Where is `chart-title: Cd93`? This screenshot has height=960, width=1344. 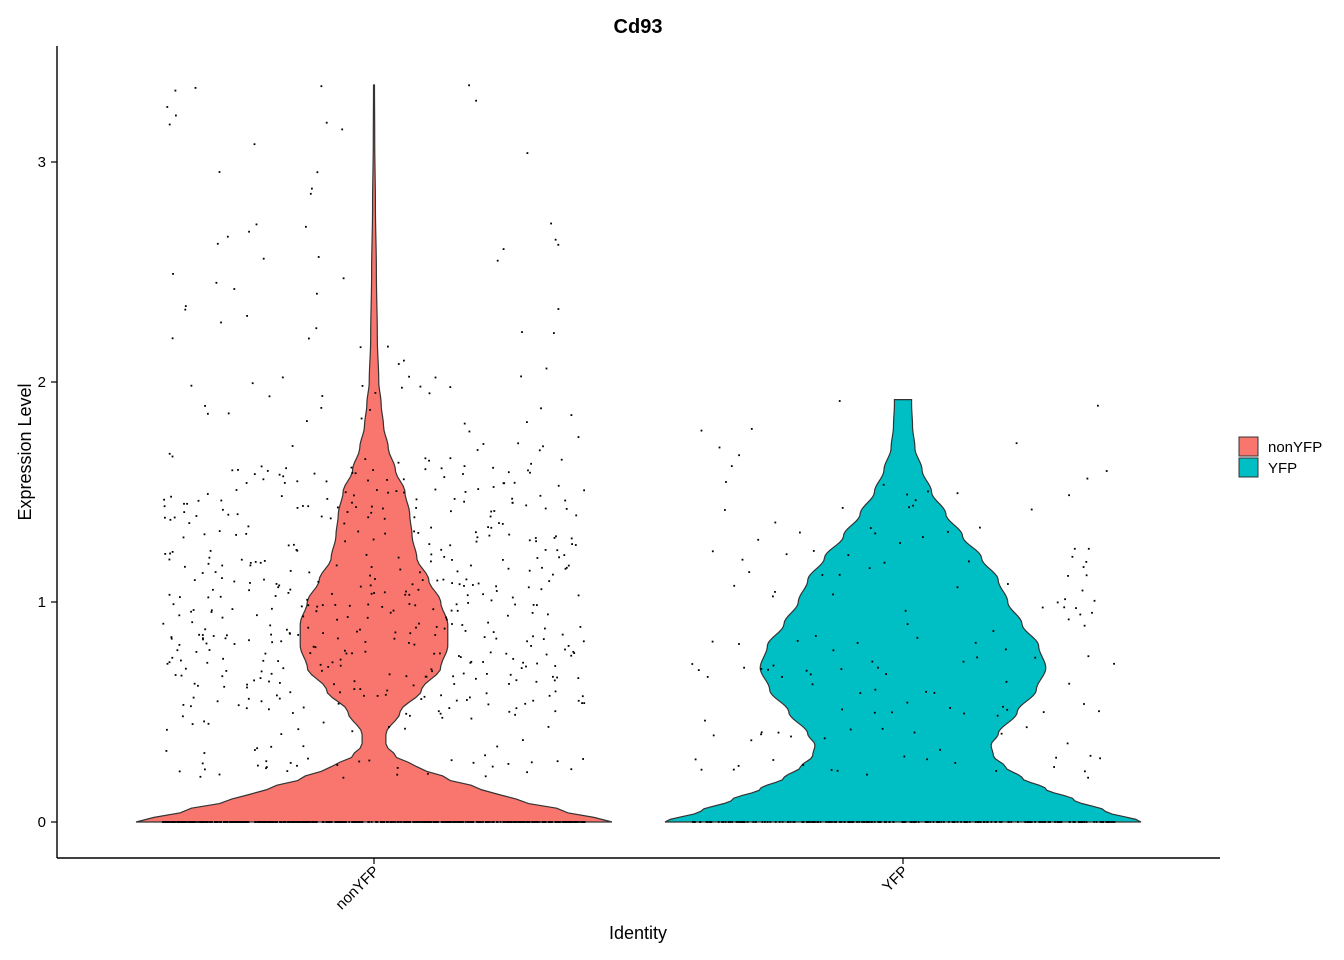 chart-title: Cd93 is located at coordinates (638, 27).